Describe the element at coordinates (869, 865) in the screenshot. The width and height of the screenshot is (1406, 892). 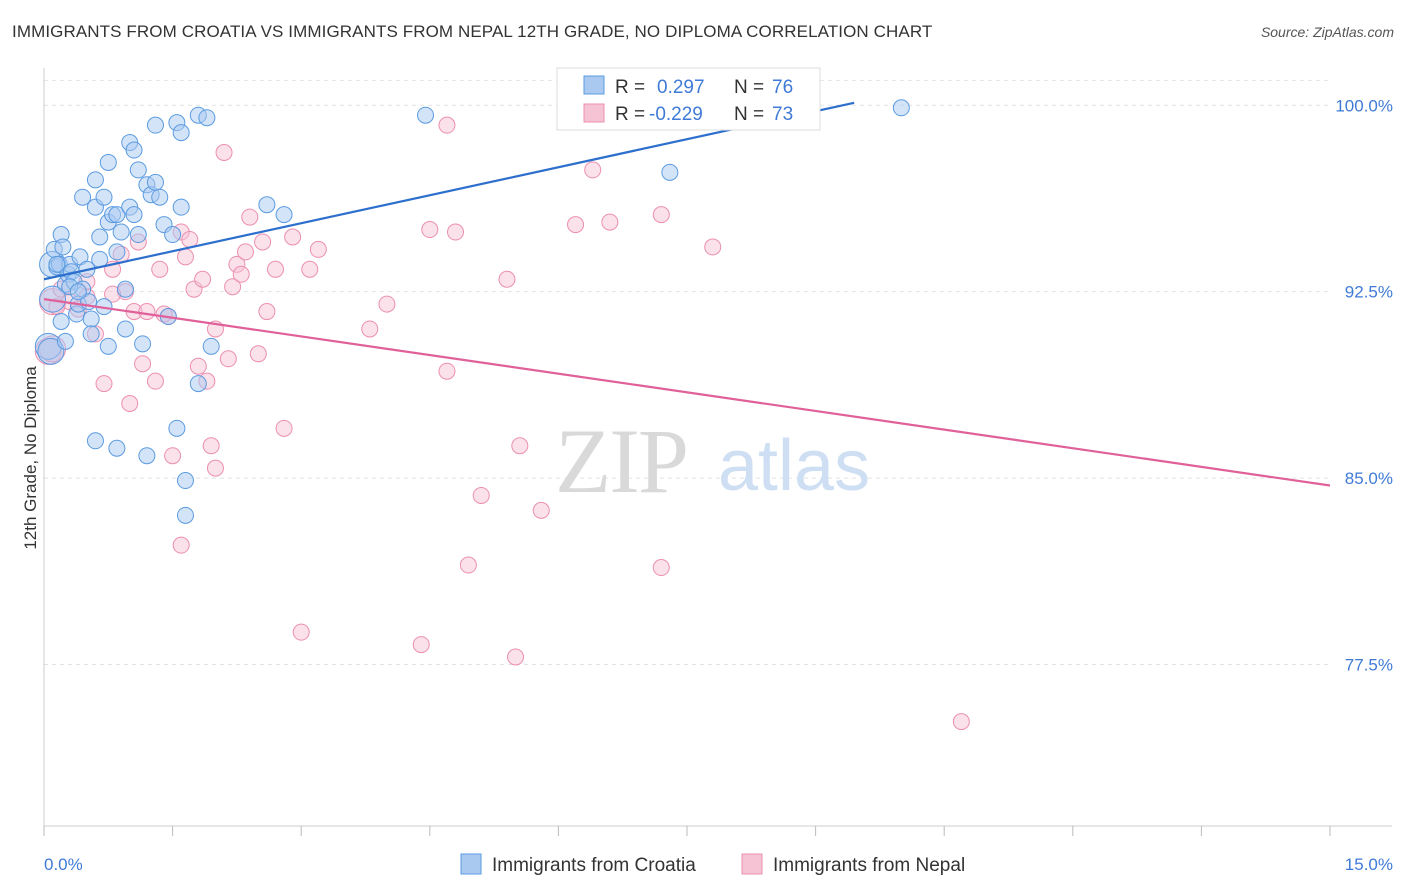
I see `legend-label-nepal: Immigrants from Nepal` at that location.